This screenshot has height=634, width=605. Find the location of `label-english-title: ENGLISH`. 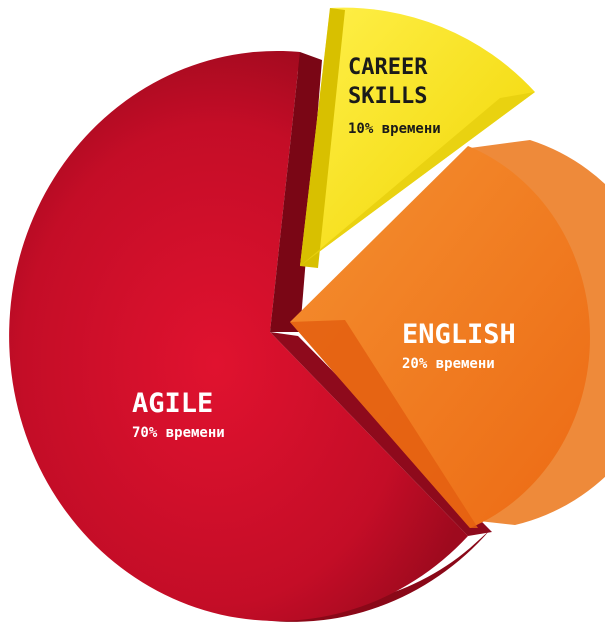

label-english-title: ENGLISH is located at coordinates (459, 334).